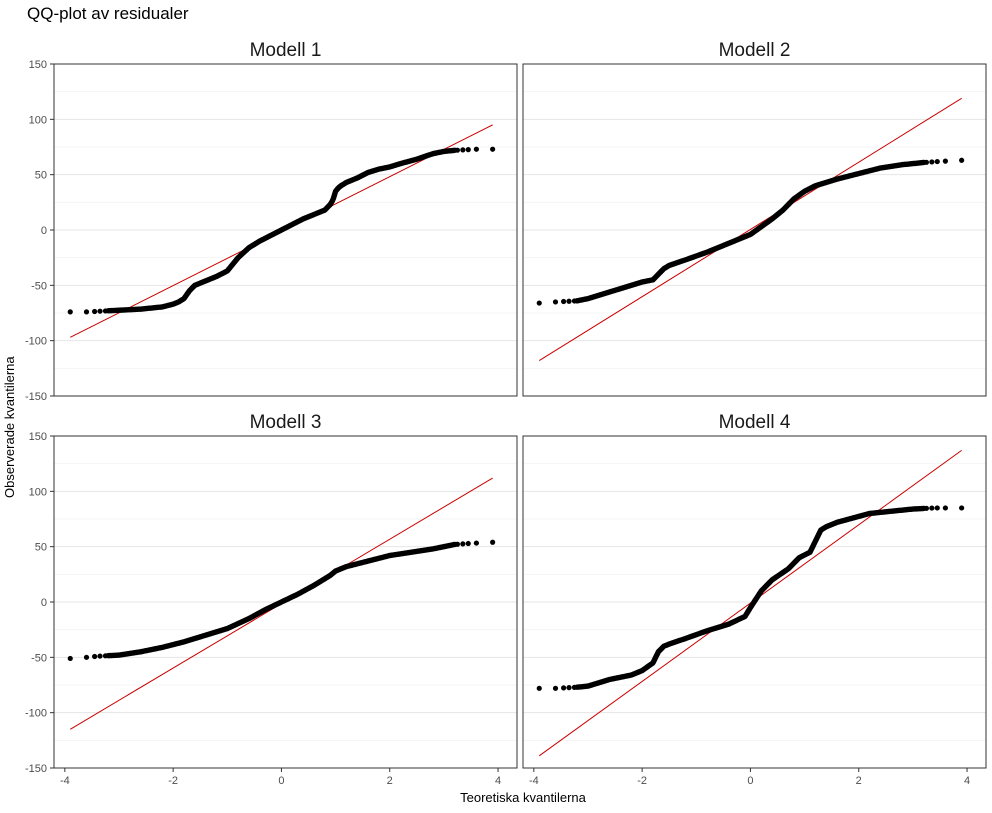 This screenshot has width=992, height=813. I want to click on panel-title: Modell 3, so click(286, 422).